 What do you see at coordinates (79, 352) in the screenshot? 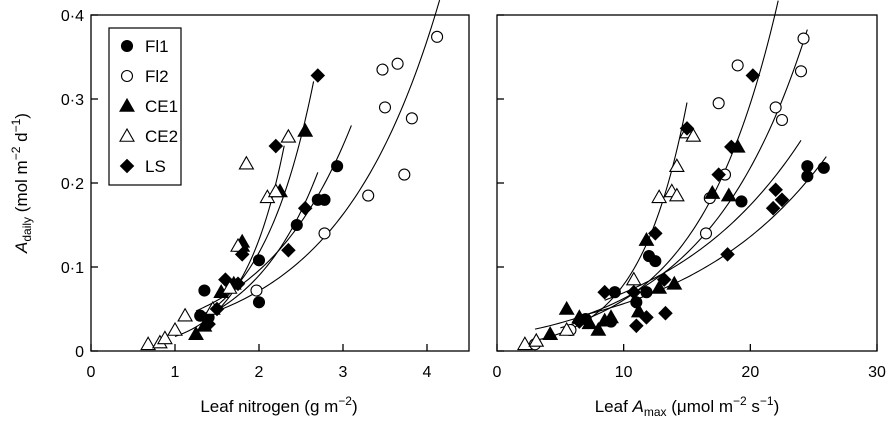
I see `left-y-tick-label: 0` at bounding box center [79, 352].